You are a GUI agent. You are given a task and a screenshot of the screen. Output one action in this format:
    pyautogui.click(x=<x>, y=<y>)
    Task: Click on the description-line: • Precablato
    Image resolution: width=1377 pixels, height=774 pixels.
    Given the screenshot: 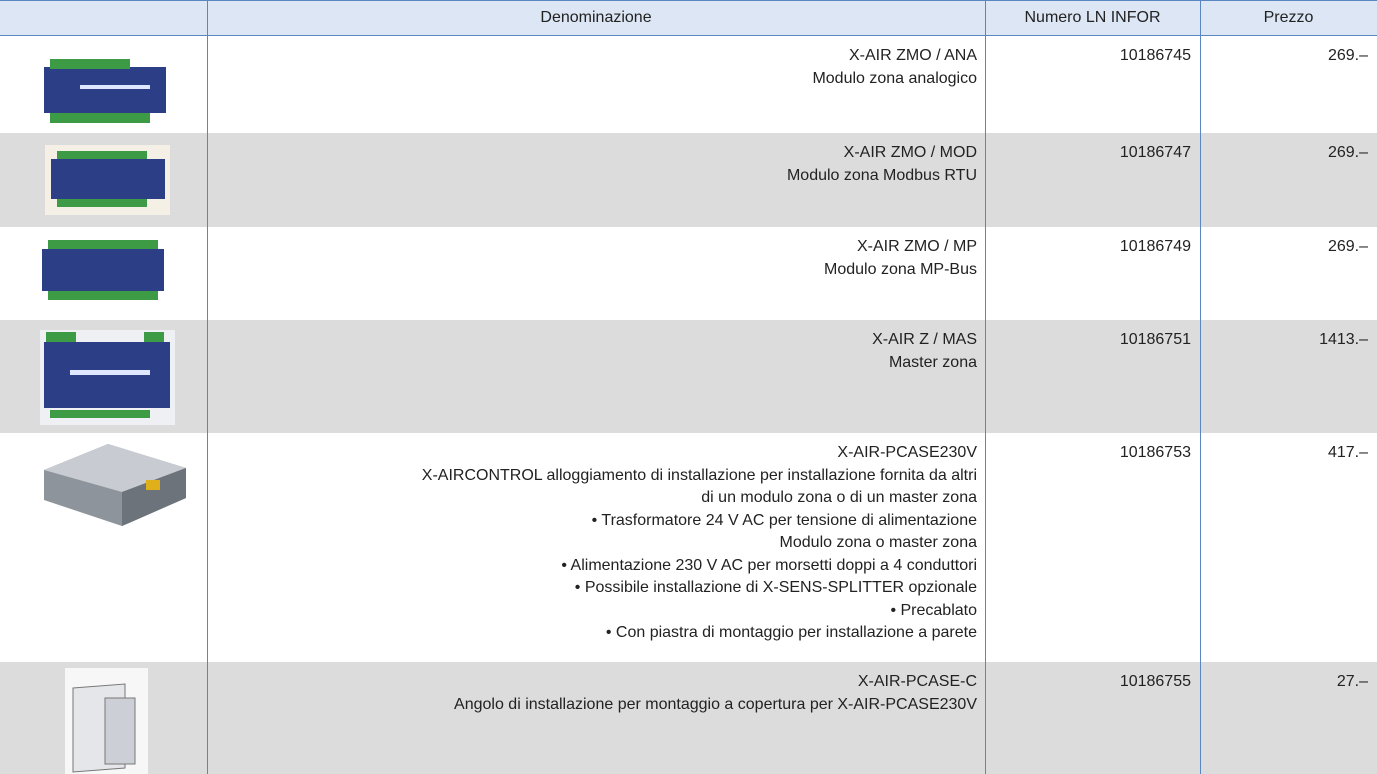 What is the action you would take?
    pyautogui.click(x=933, y=610)
    